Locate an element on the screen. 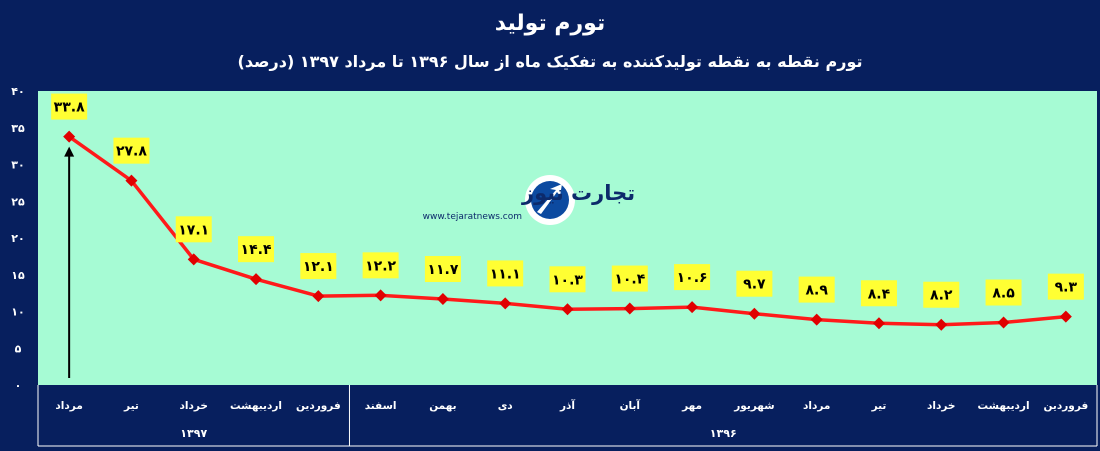 Image resolution: width=1100 pixels, height=451 pixels. y-tick-label: ۱۰ is located at coordinates (17, 312).